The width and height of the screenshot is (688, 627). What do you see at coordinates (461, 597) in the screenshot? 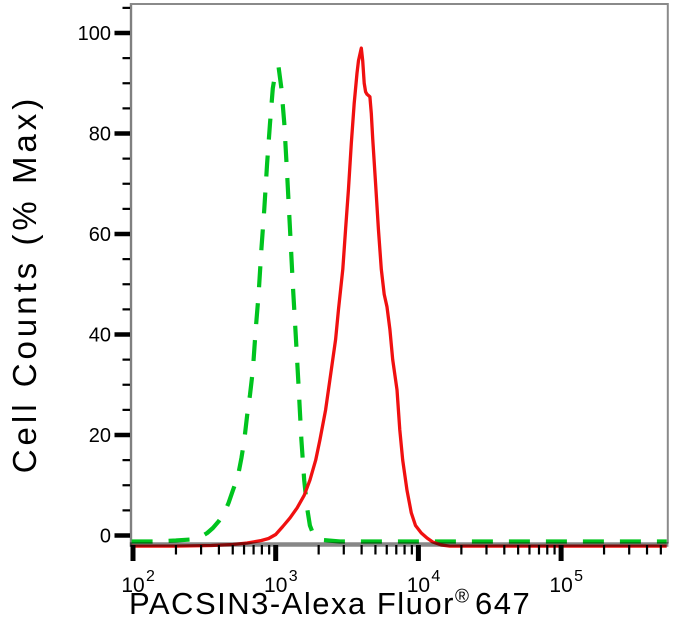
I see `registered-trademark-symbol: ®` at bounding box center [461, 597].